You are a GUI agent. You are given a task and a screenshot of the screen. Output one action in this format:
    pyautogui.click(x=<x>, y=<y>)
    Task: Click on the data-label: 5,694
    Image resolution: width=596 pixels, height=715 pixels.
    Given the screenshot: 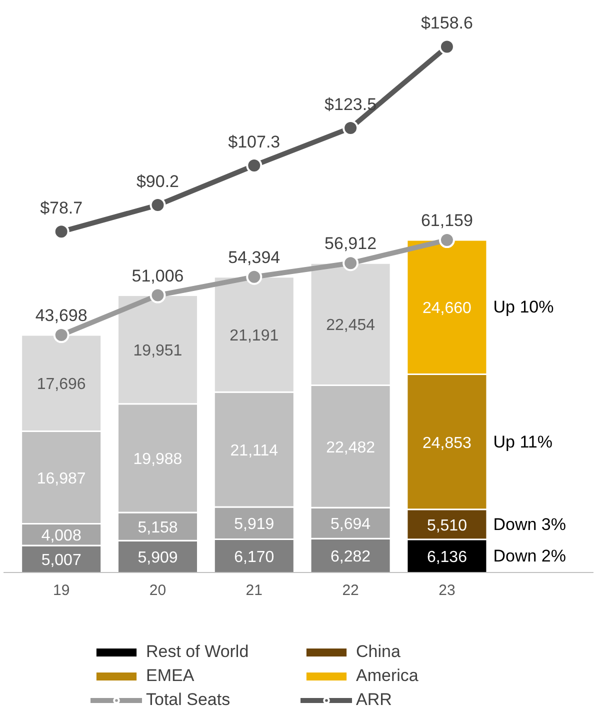 What is the action you would take?
    pyautogui.click(x=350, y=525)
    